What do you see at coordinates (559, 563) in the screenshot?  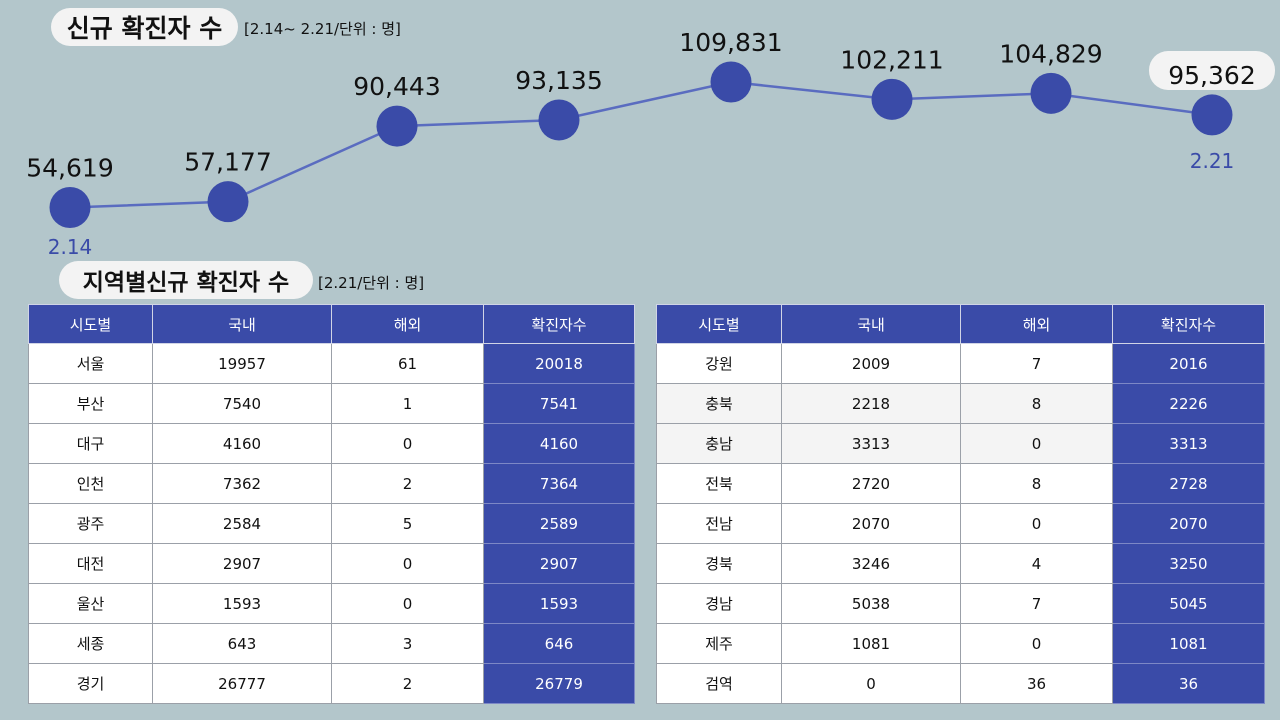 I see `cell-total: 2907` at bounding box center [559, 563].